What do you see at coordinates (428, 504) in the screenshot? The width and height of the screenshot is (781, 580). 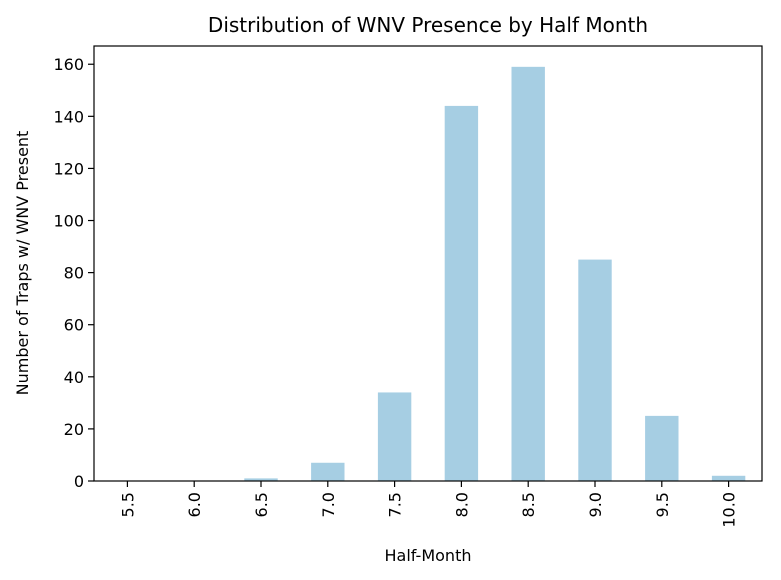 I see `x-axis-ticks: 5.5 6.0 6.5 7.0 7.5 8.0 8.5 9.0 9.5 10.0` at bounding box center [428, 504].